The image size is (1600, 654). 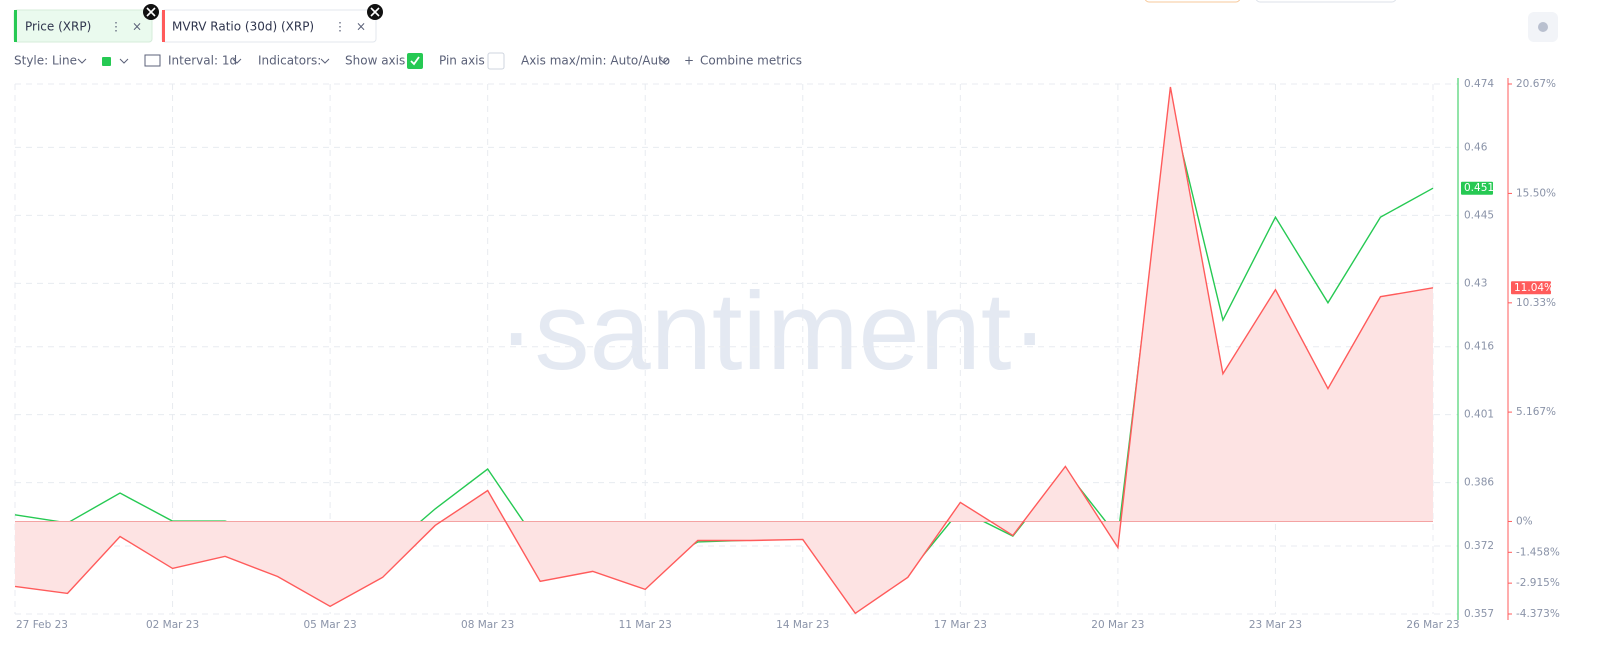 I want to click on y2-tick-label: 20.67%, so click(x=1536, y=84).